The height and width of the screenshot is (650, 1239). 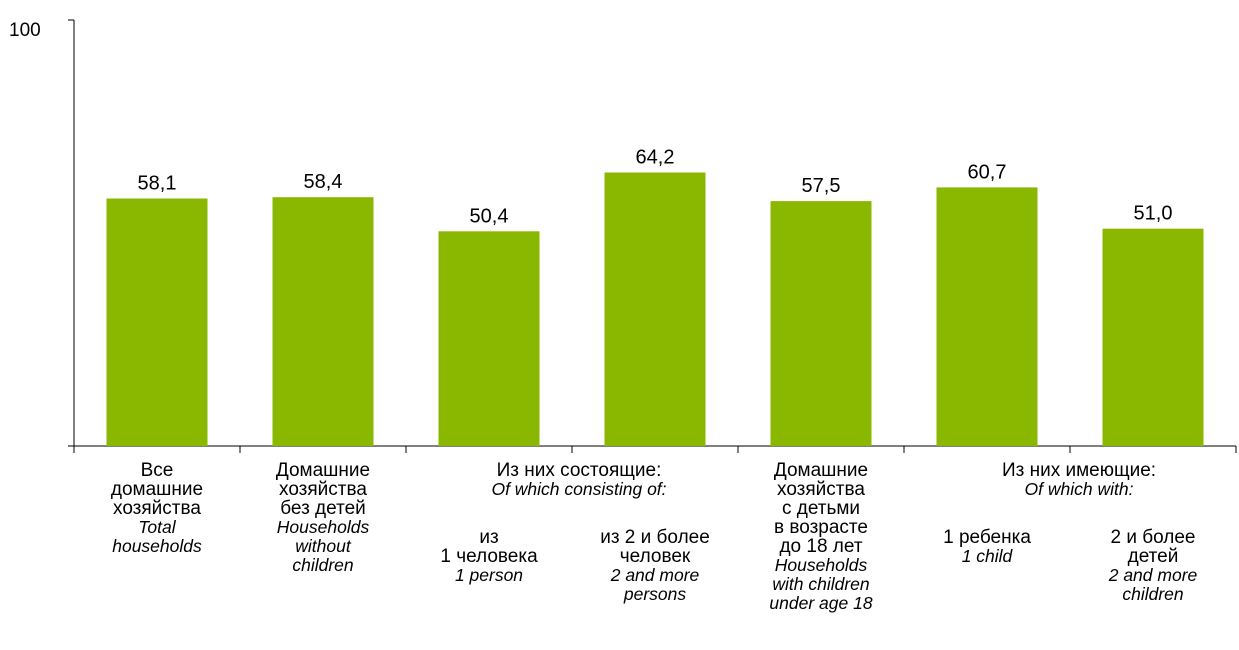 I want to click on category-label: из 1 человека 1 person, so click(x=489, y=556).